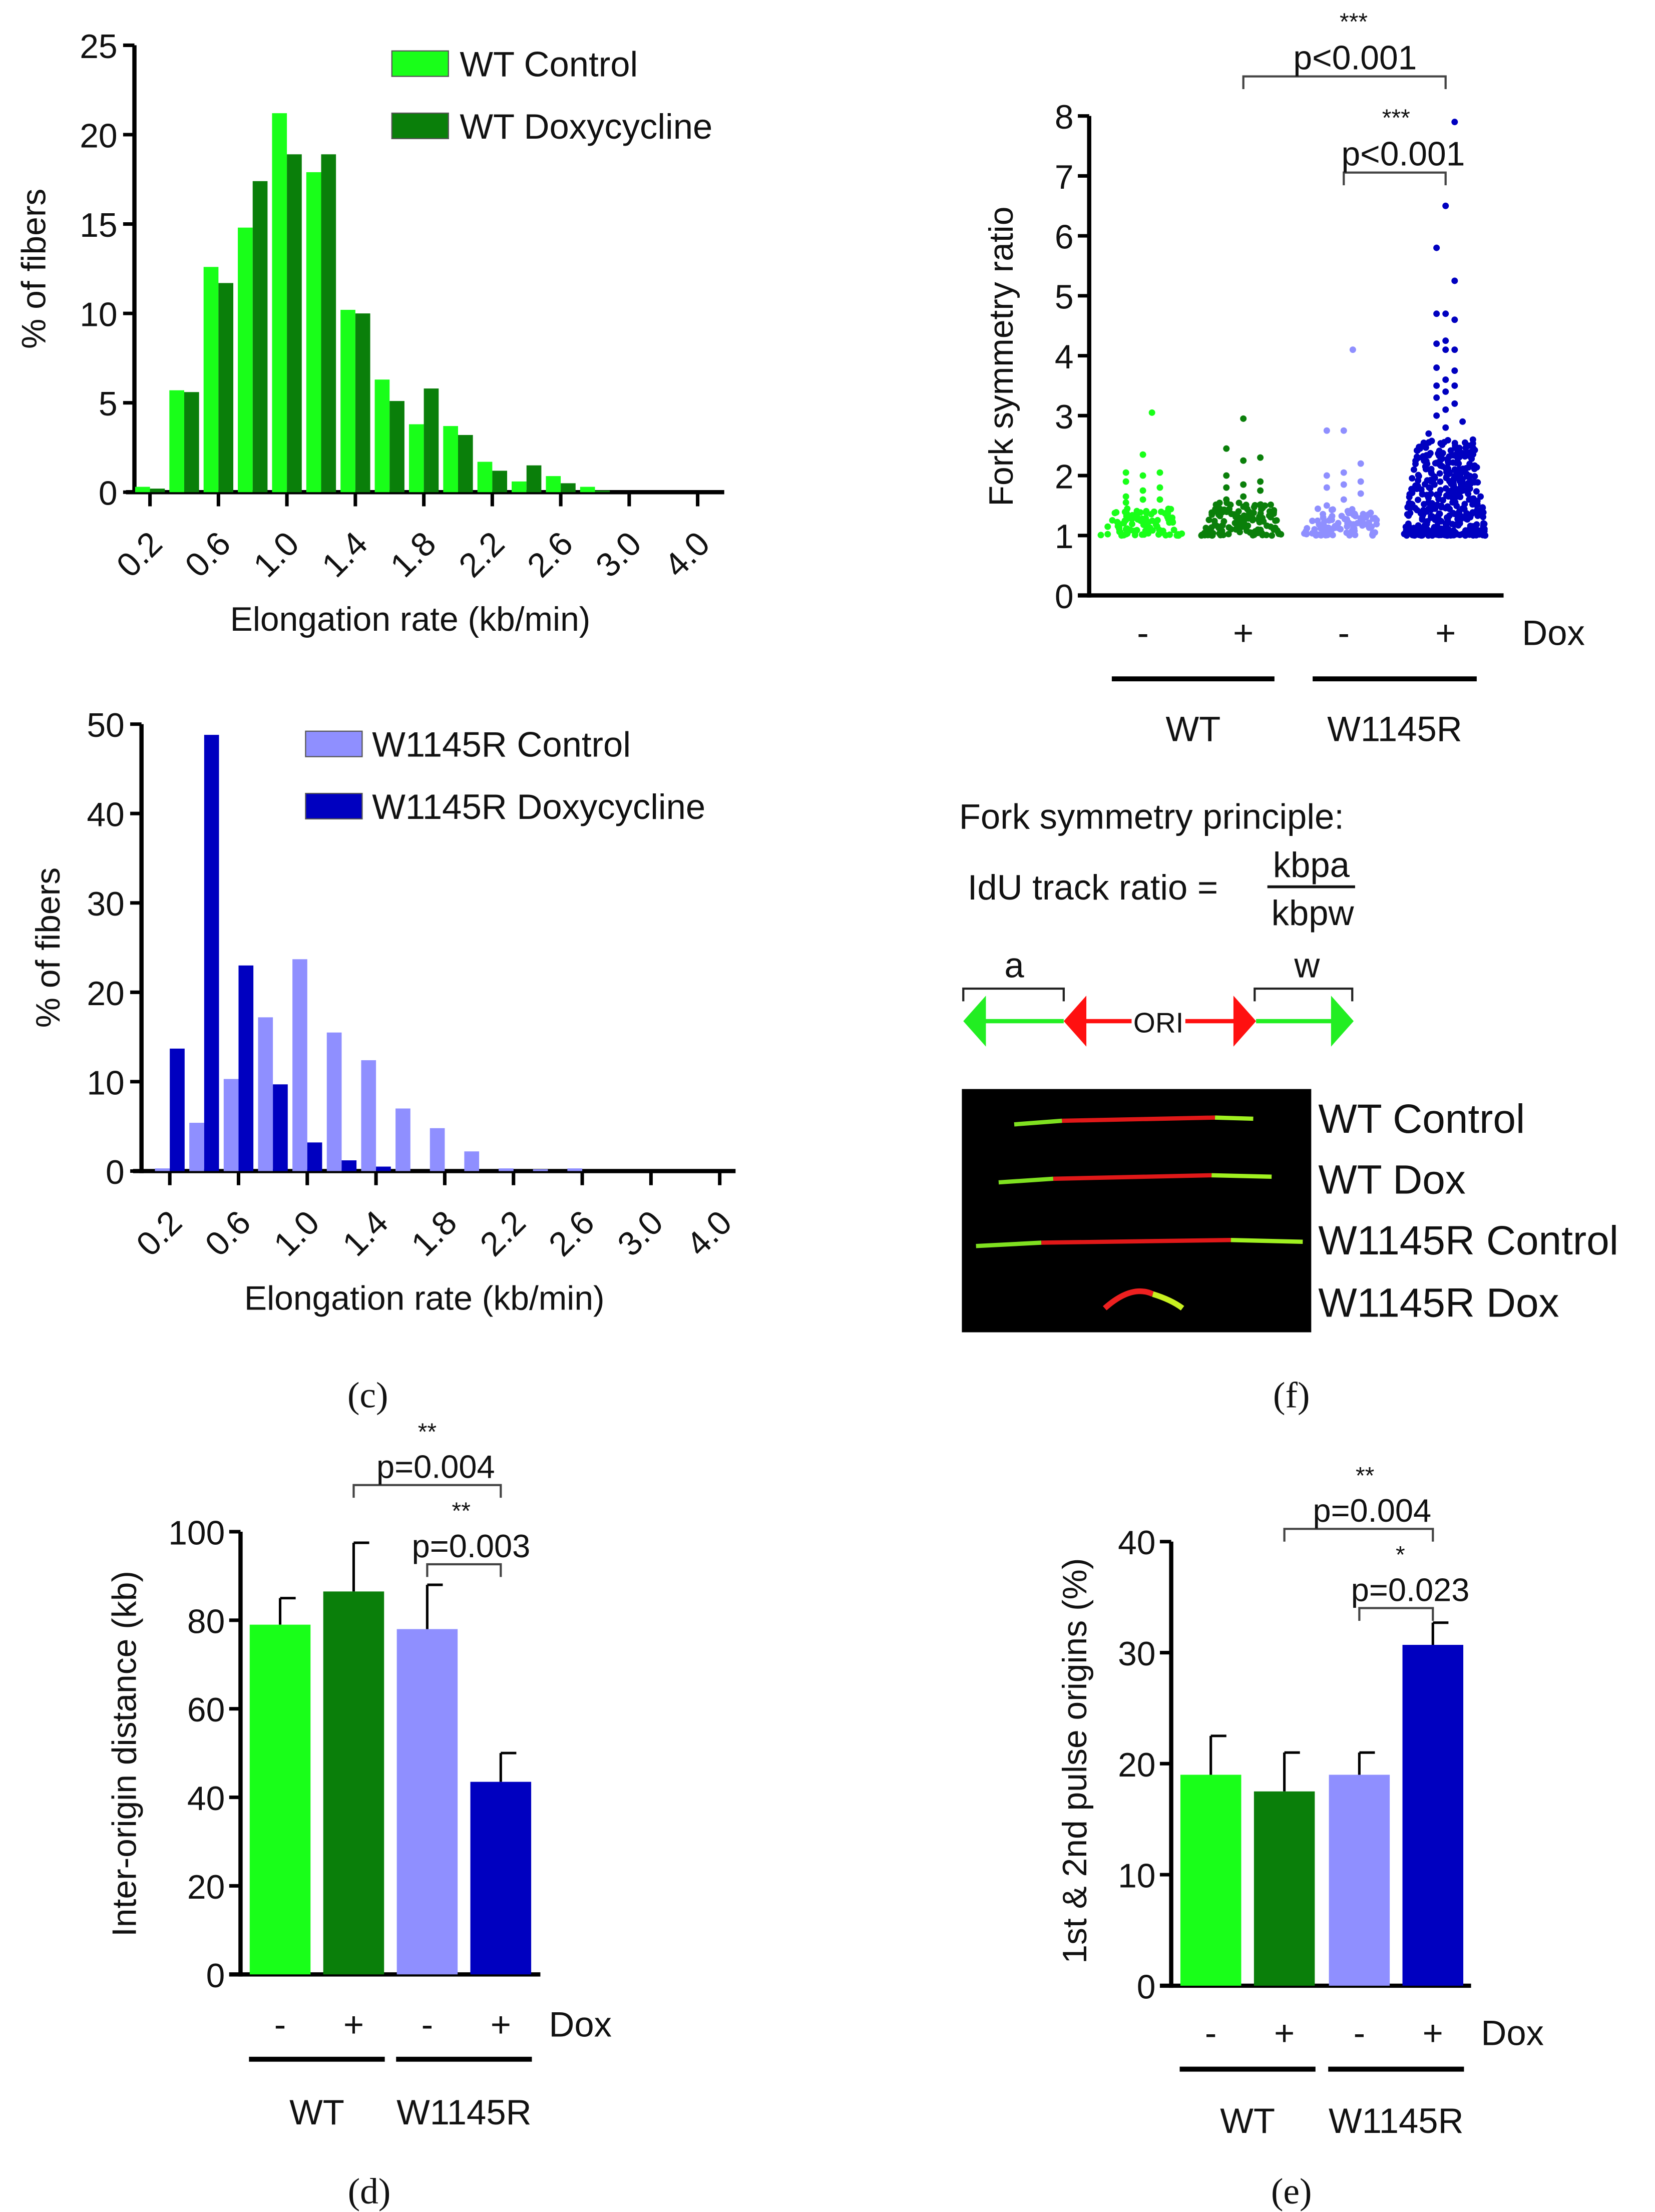 This screenshot has width=1655, height=2212. Describe the element at coordinates (226, 388) in the screenshot. I see `bar-wt-doxycycline-0.6` at that location.